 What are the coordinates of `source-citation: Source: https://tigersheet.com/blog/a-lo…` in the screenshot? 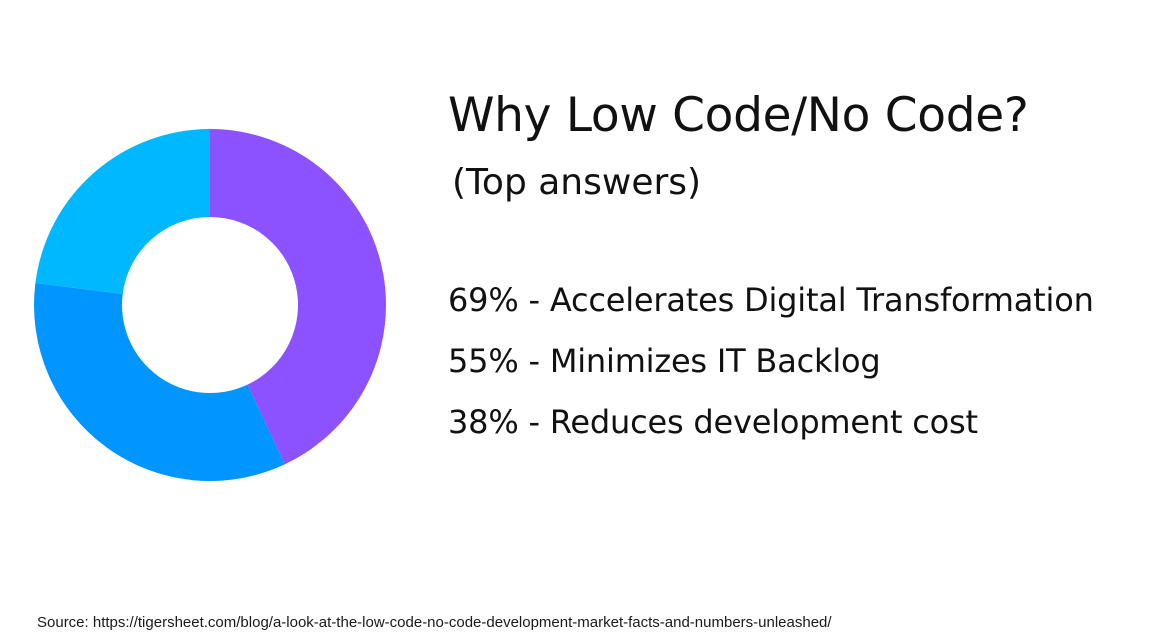 It's located at (434, 622).